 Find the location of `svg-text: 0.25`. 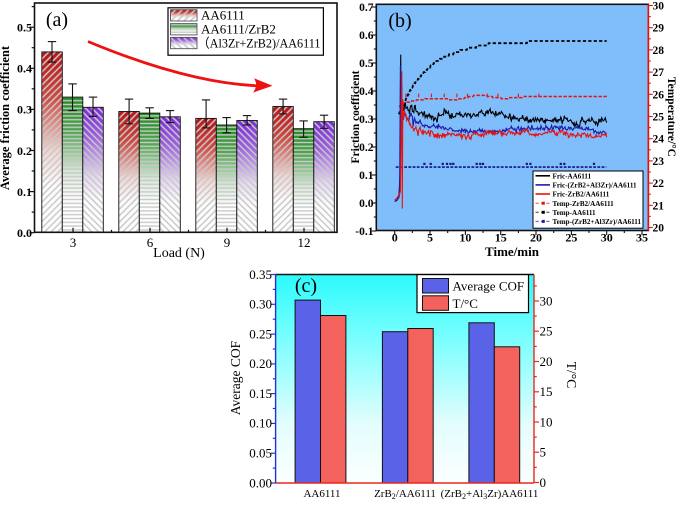

svg-text: 0.25 is located at coordinates (260, 333).